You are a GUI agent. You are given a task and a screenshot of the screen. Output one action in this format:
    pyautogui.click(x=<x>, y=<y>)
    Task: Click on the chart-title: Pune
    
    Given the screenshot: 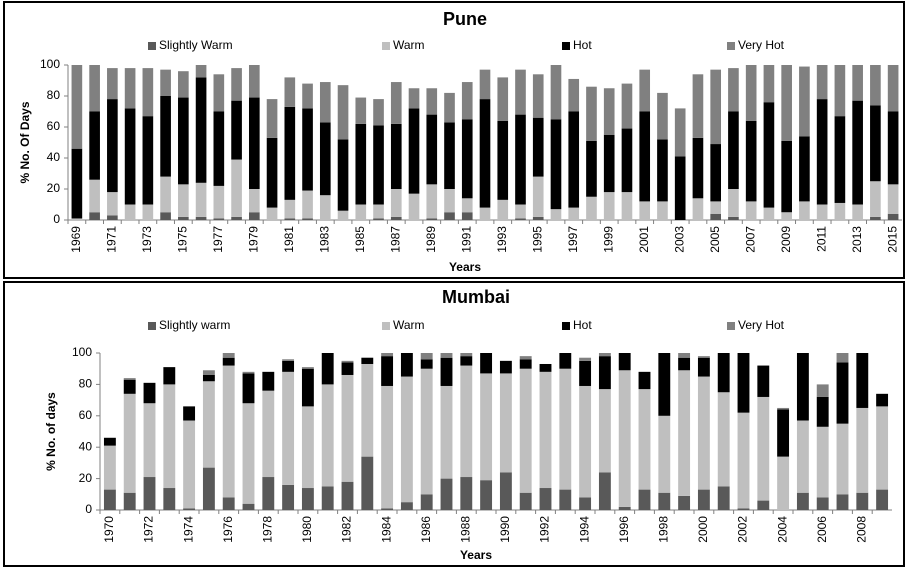 What is the action you would take?
    pyautogui.click(x=465, y=19)
    